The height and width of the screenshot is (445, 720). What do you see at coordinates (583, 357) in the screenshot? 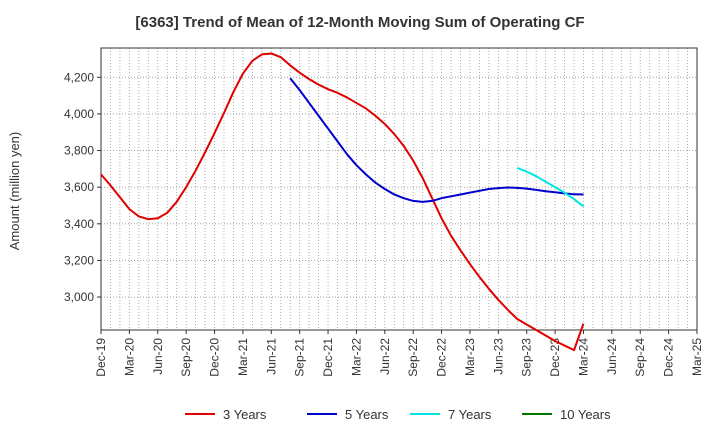
I see `x-tick-label: Mar-24` at bounding box center [583, 357].